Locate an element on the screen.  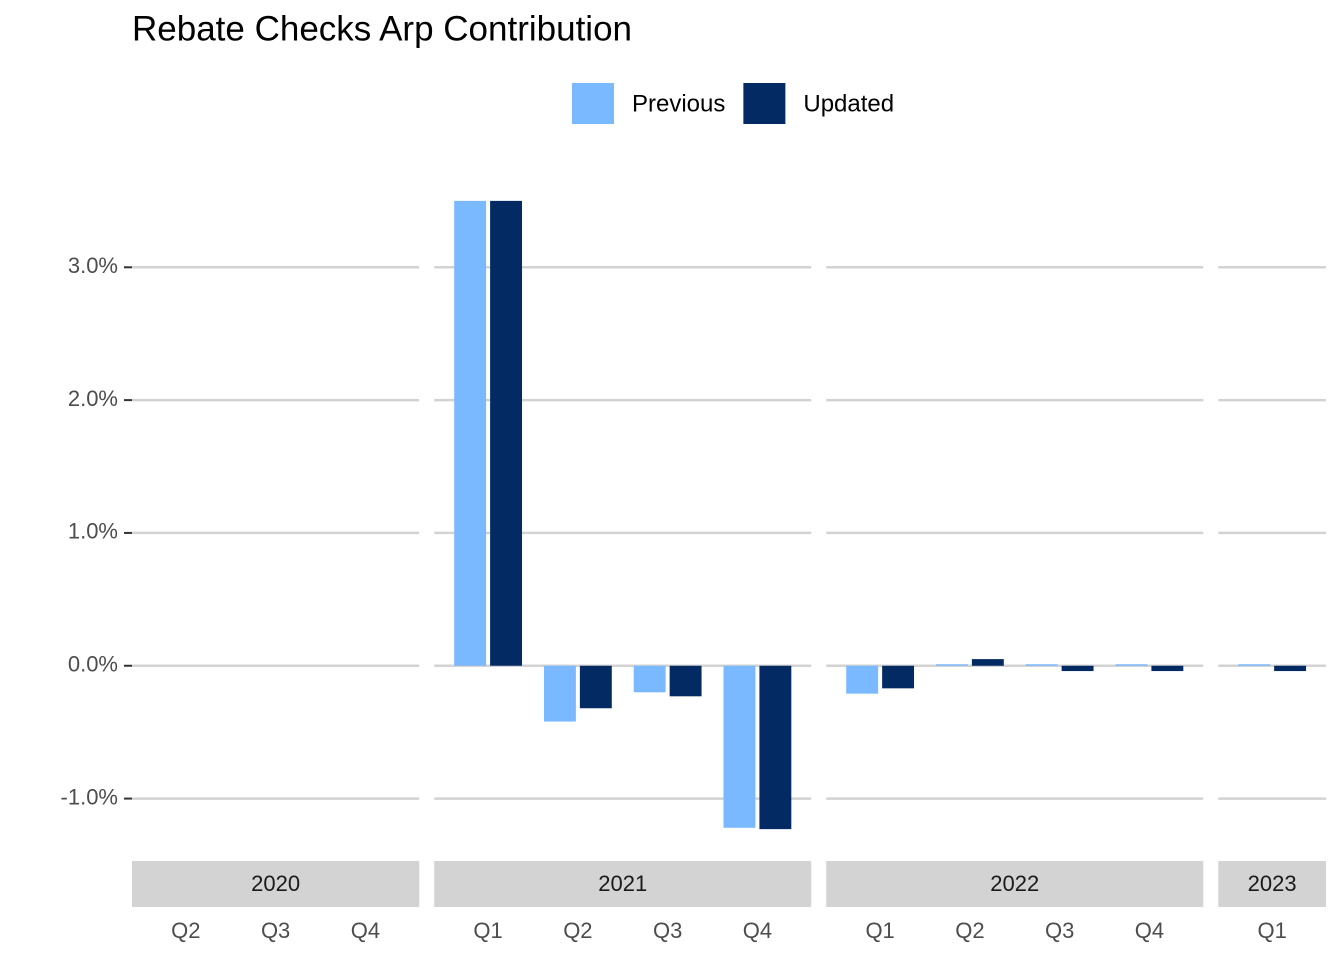
facet-label: 2022 is located at coordinates (1014, 883).